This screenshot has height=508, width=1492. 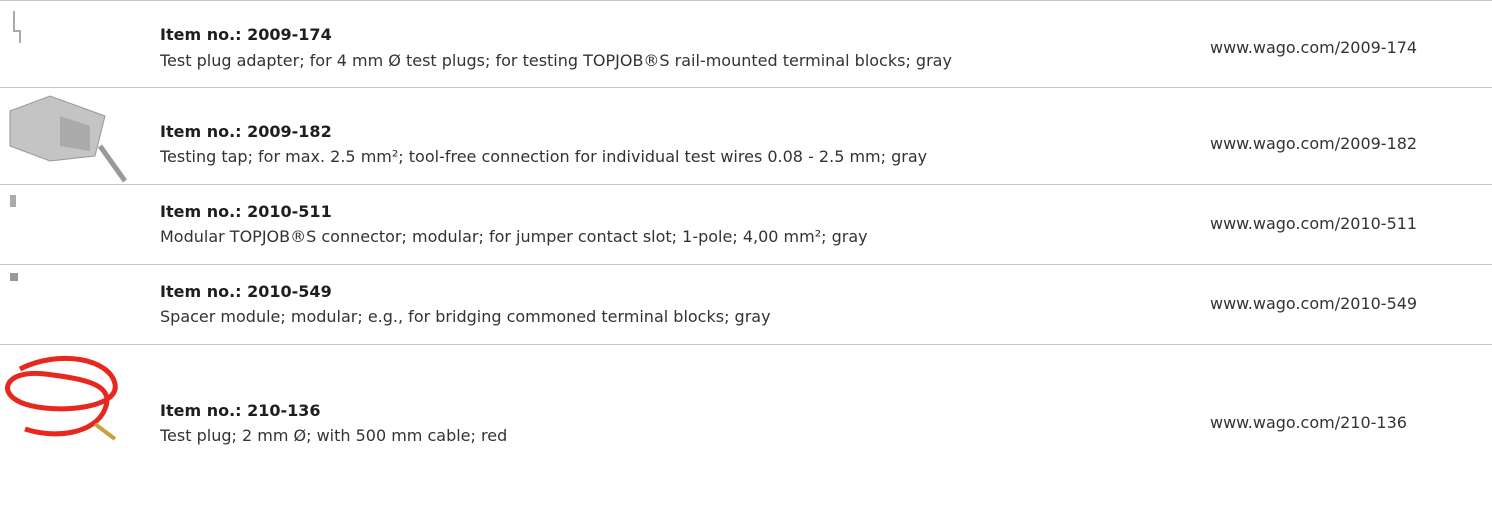 I want to click on item-url: www.wago.com/210-136, so click(x=1308, y=422).